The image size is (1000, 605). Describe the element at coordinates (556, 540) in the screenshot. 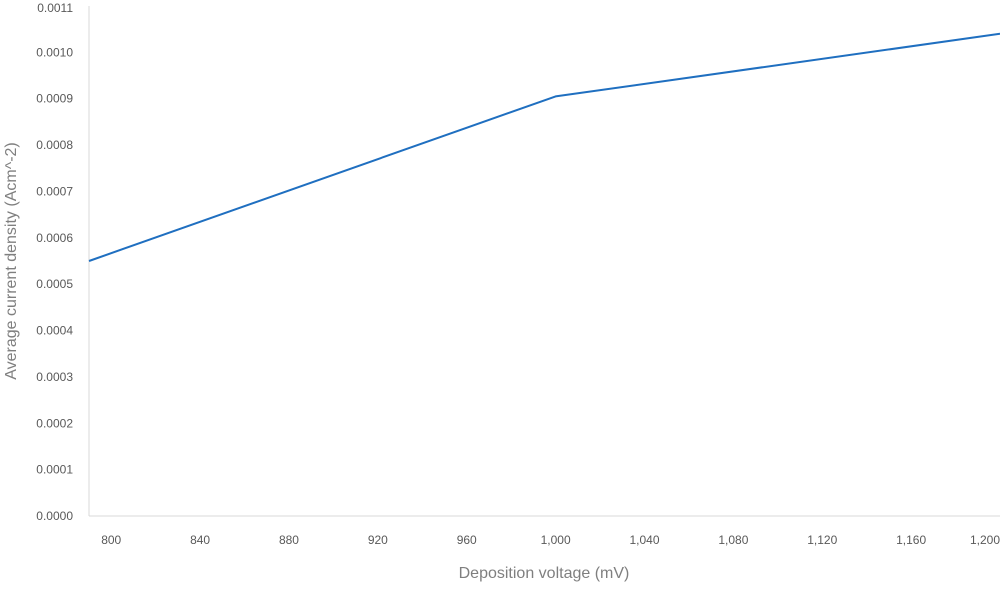

I see `x-tick-label: 1,000` at that location.